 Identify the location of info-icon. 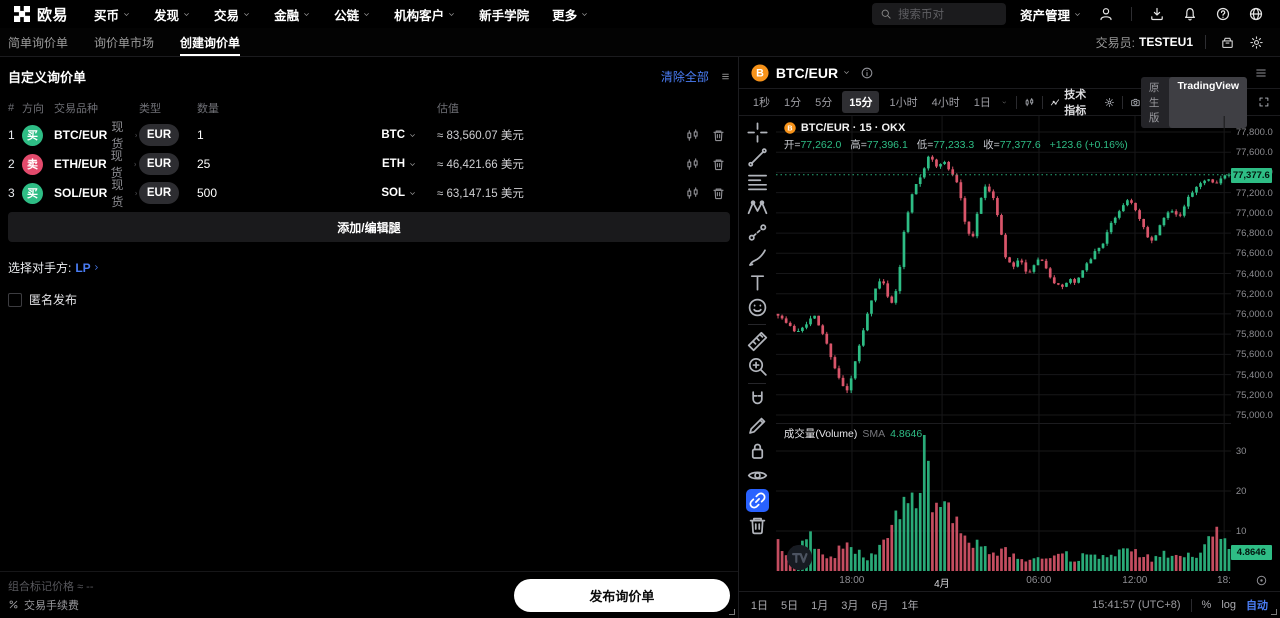
(867, 73).